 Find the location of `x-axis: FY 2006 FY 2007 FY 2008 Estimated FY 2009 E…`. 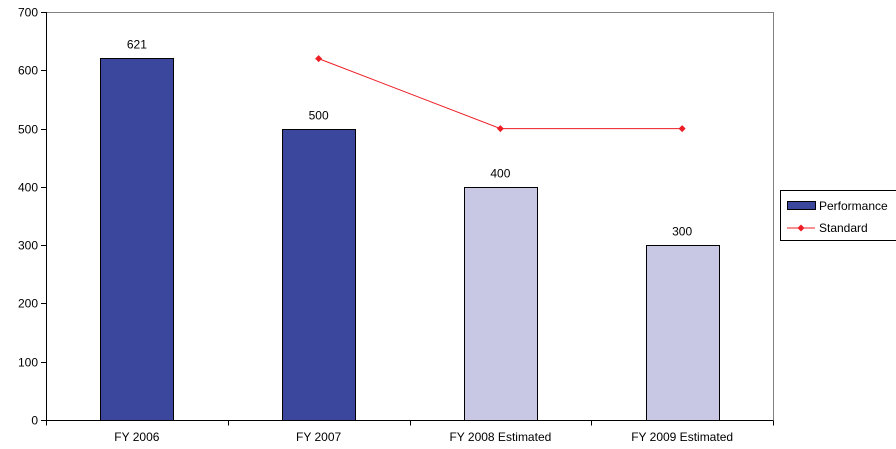

x-axis: FY 2006 FY 2007 FY 2008 Estimated FY 2009 E… is located at coordinates (410, 432).